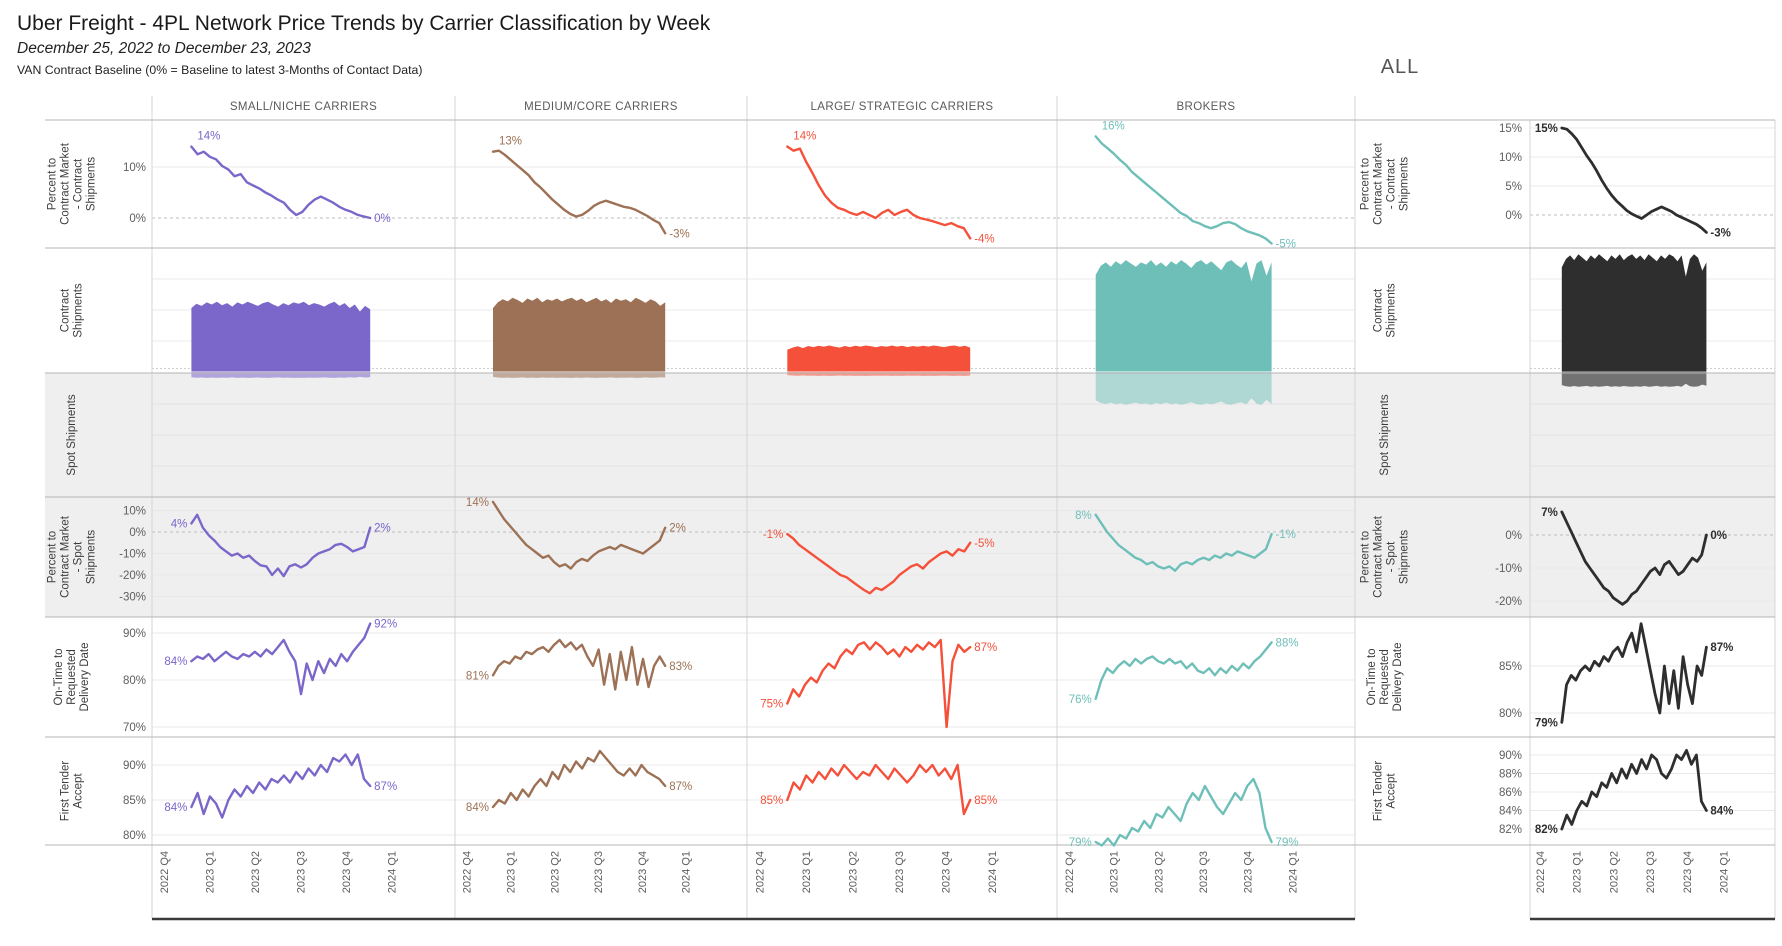 Image resolution: width=1782 pixels, height=946 pixels. What do you see at coordinates (579, 192) in the screenshot?
I see `series-line-pct_to_contract_market_contract_shipments-medium` at bounding box center [579, 192].